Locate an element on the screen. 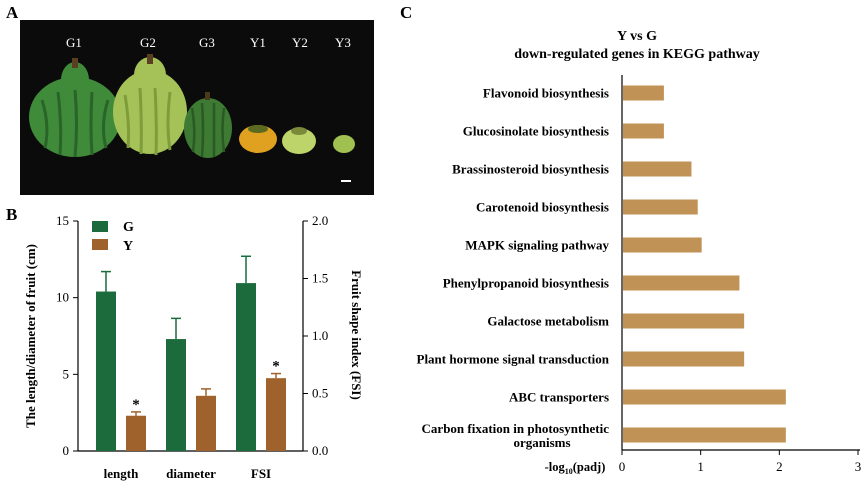  fruit-y3 is located at coordinates (344, 144).